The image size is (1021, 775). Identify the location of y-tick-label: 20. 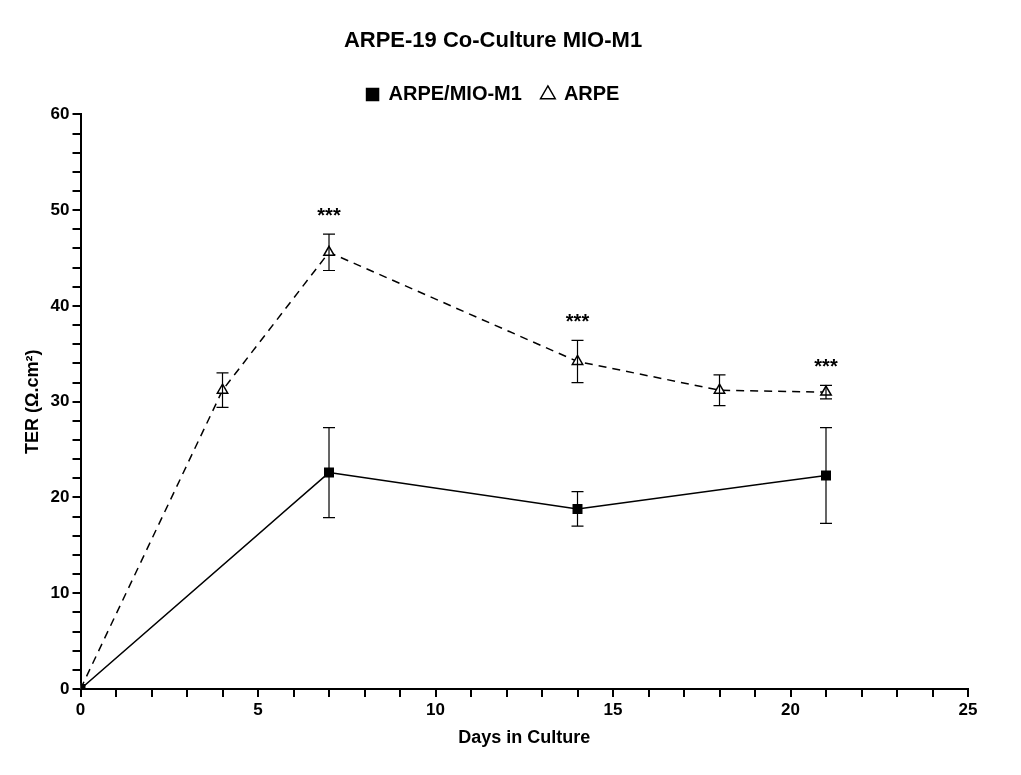
(60, 497).